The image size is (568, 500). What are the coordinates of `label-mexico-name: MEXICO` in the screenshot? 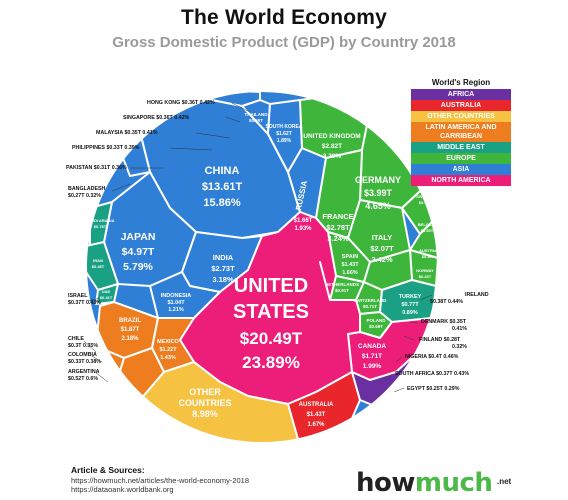 It's located at (168, 342).